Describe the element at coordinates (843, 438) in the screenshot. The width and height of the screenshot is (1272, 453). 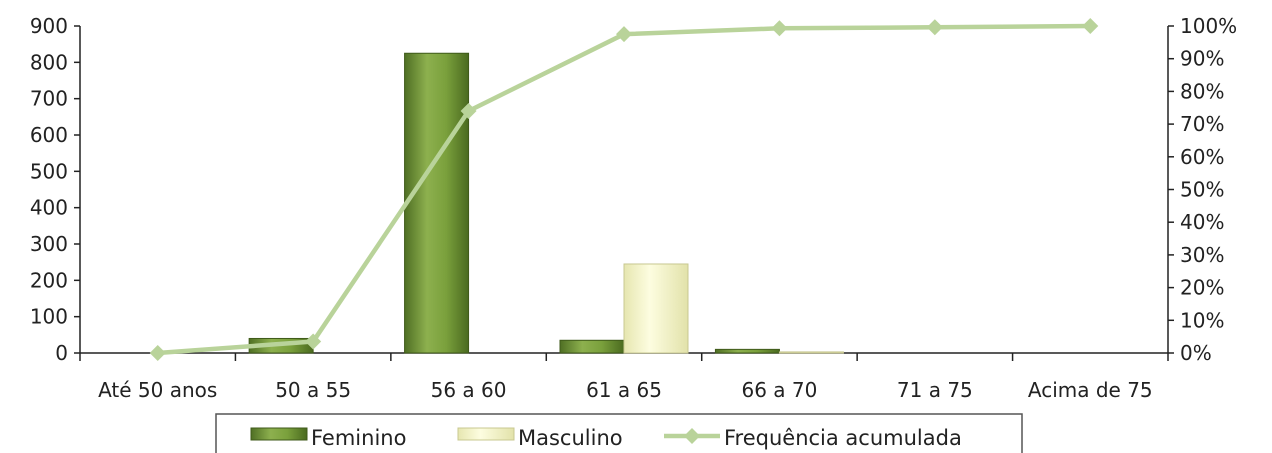
I see `legend-label-frequencia: Frequência acumulada` at that location.